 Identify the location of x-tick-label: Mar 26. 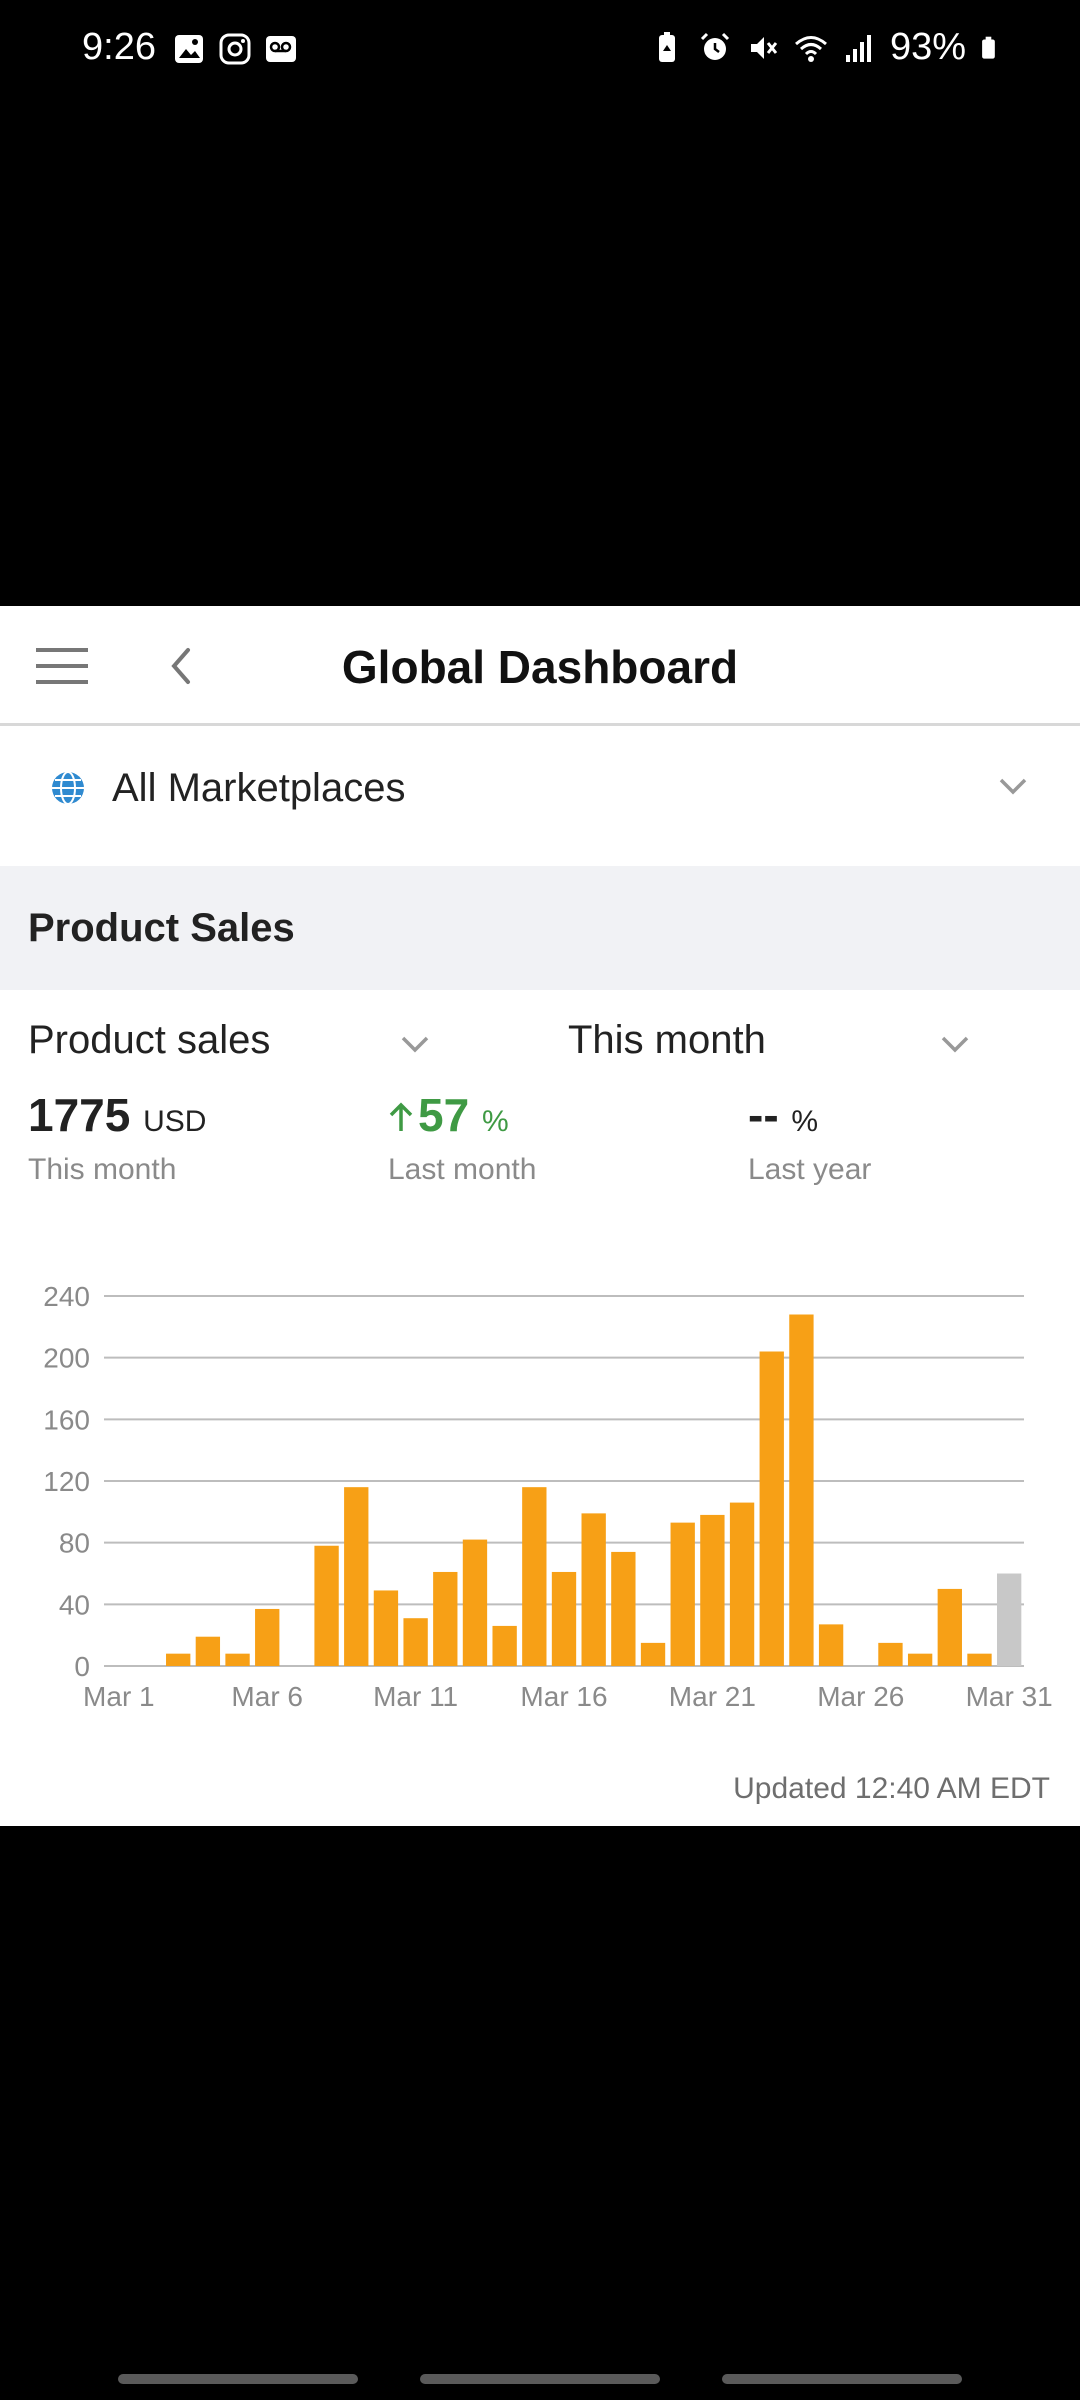
(860, 1696).